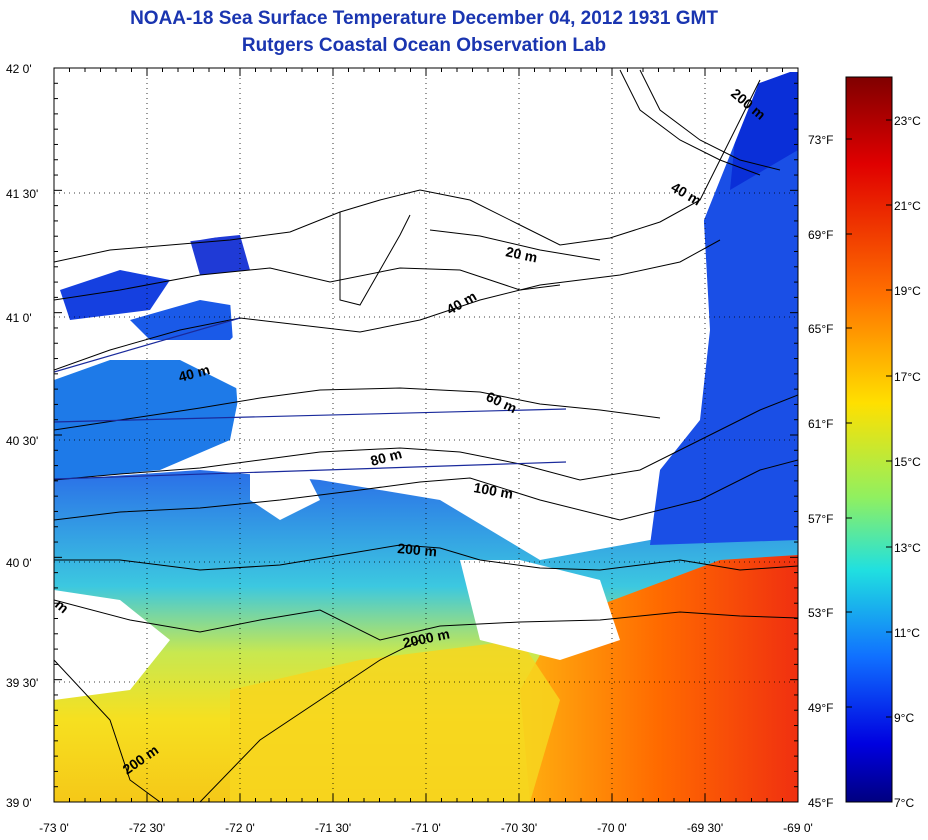  What do you see at coordinates (54, 828) in the screenshot?
I see `lon-label: -73 0'` at bounding box center [54, 828].